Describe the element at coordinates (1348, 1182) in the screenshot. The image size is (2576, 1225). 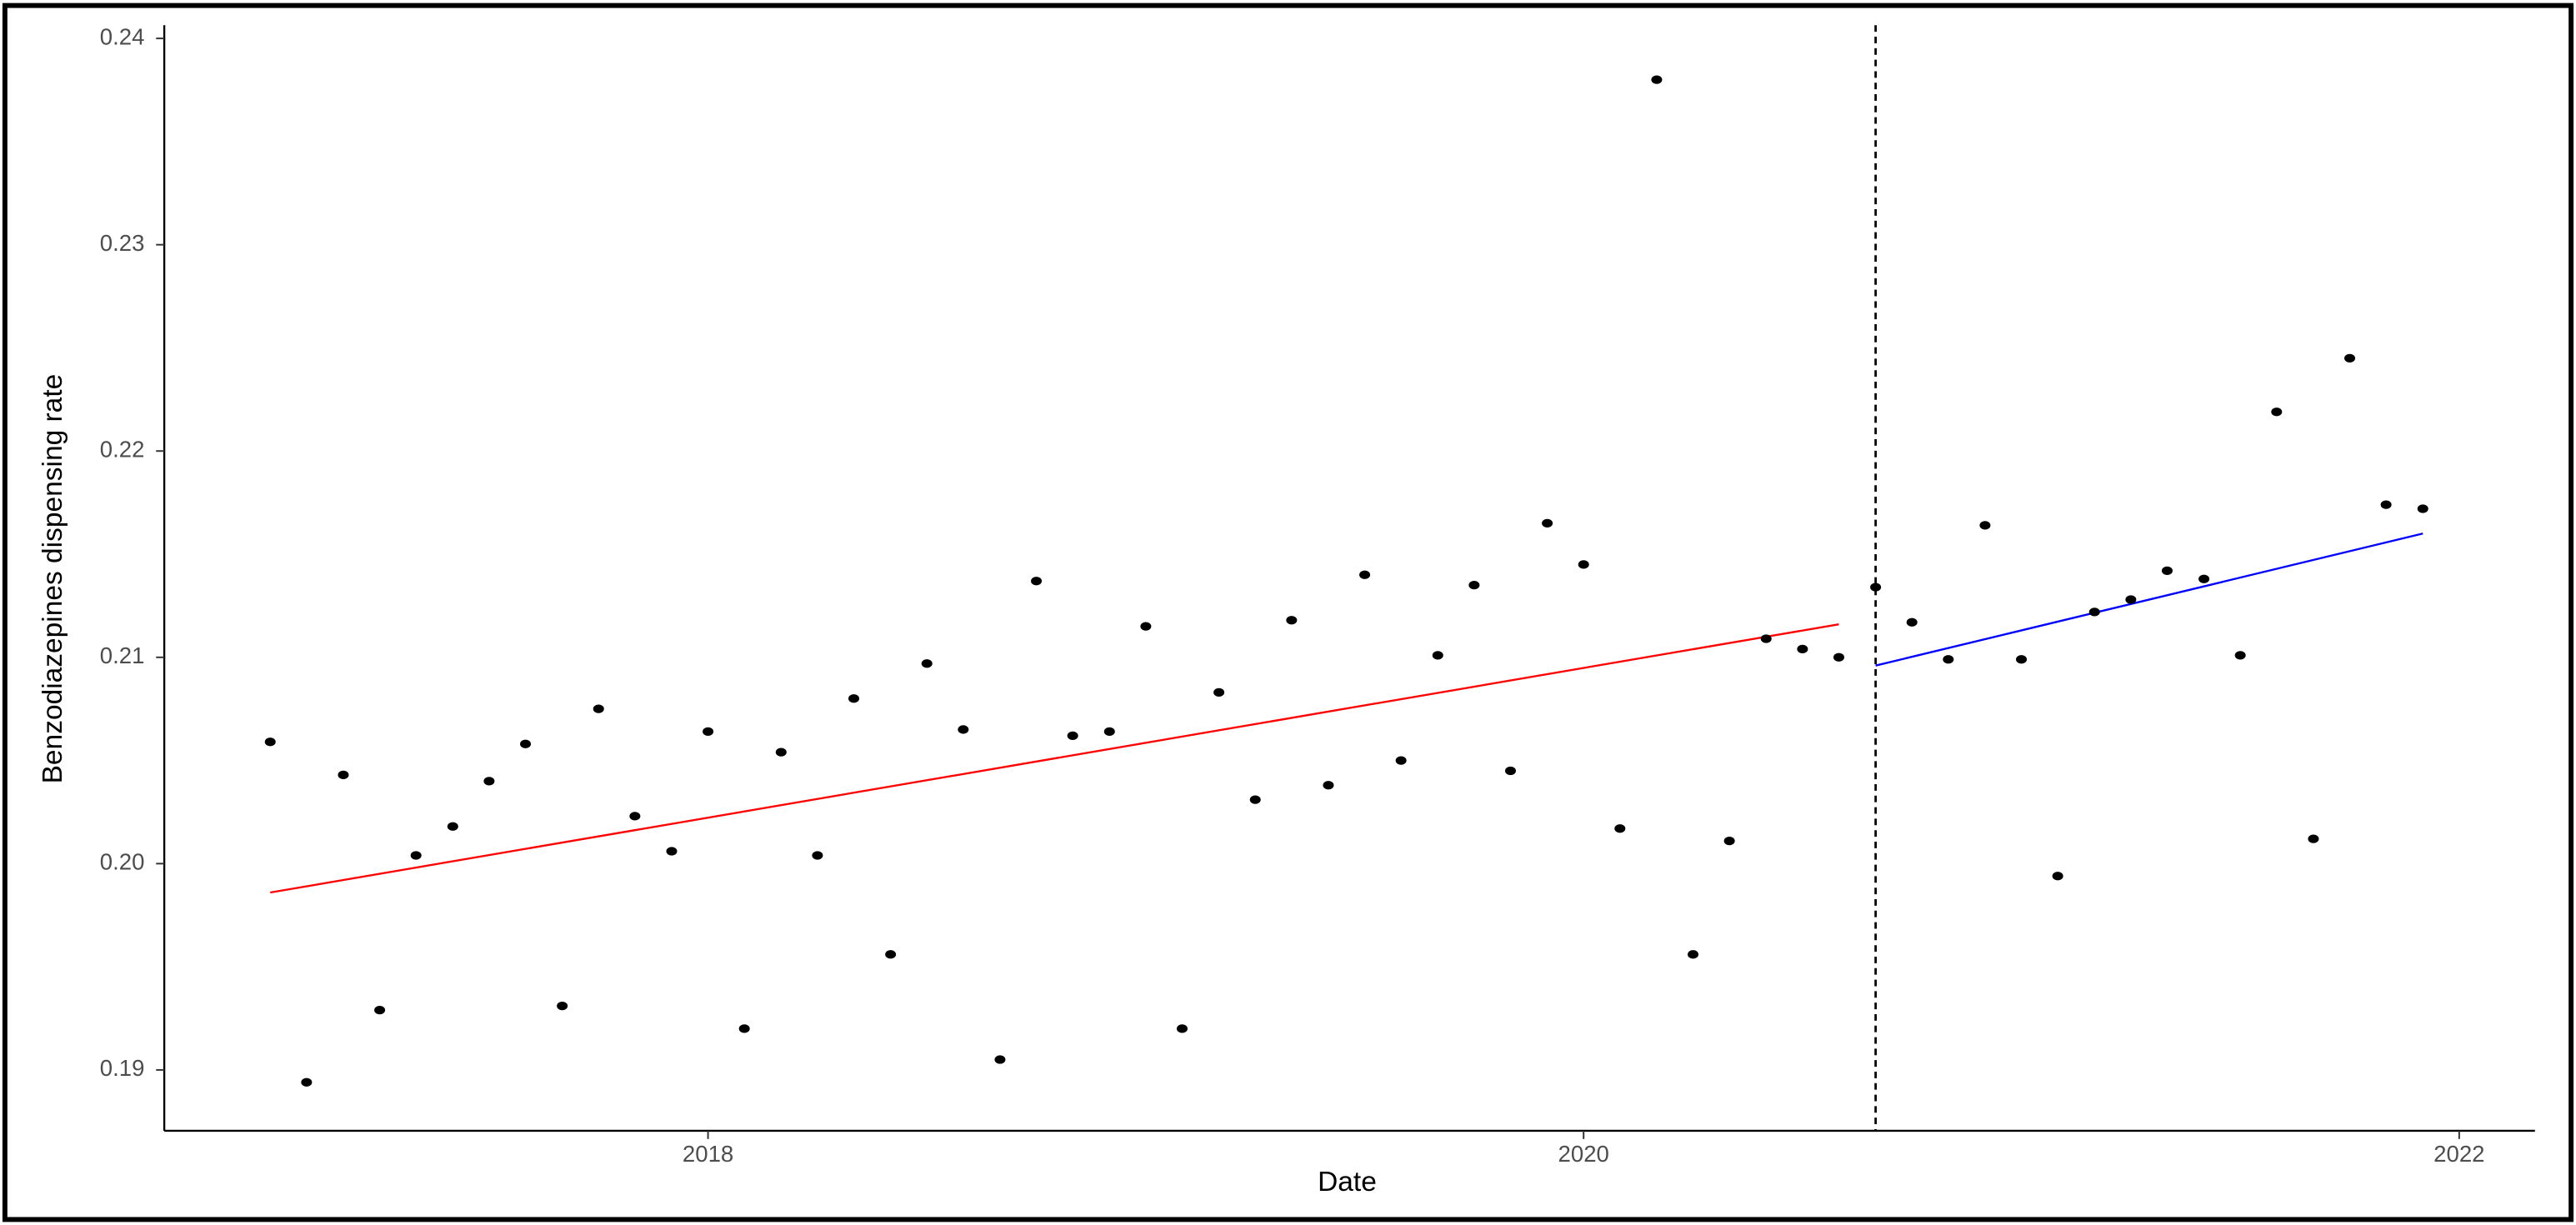
I see `x-axis-title: Date` at that location.